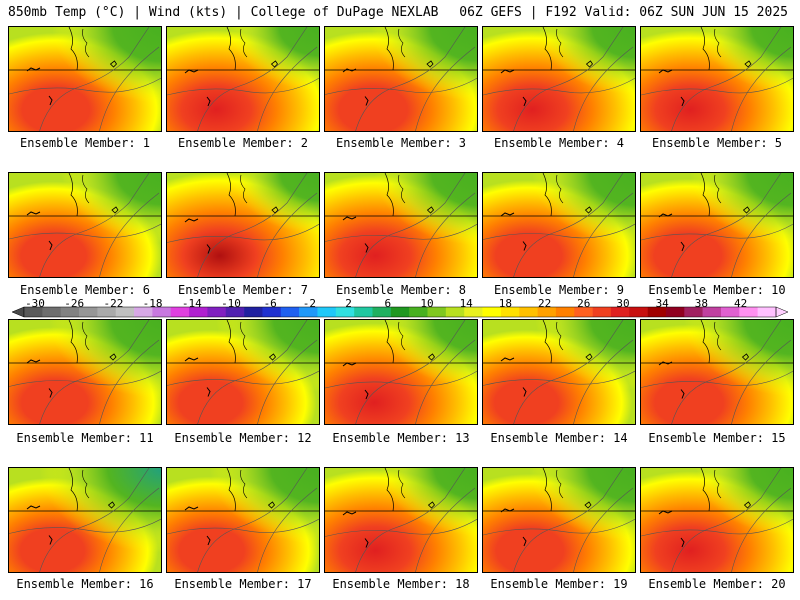 This screenshot has height=600, width=800. What do you see at coordinates (113, 303) in the screenshot?
I see `colorbar-tick-label: -22` at bounding box center [113, 303].